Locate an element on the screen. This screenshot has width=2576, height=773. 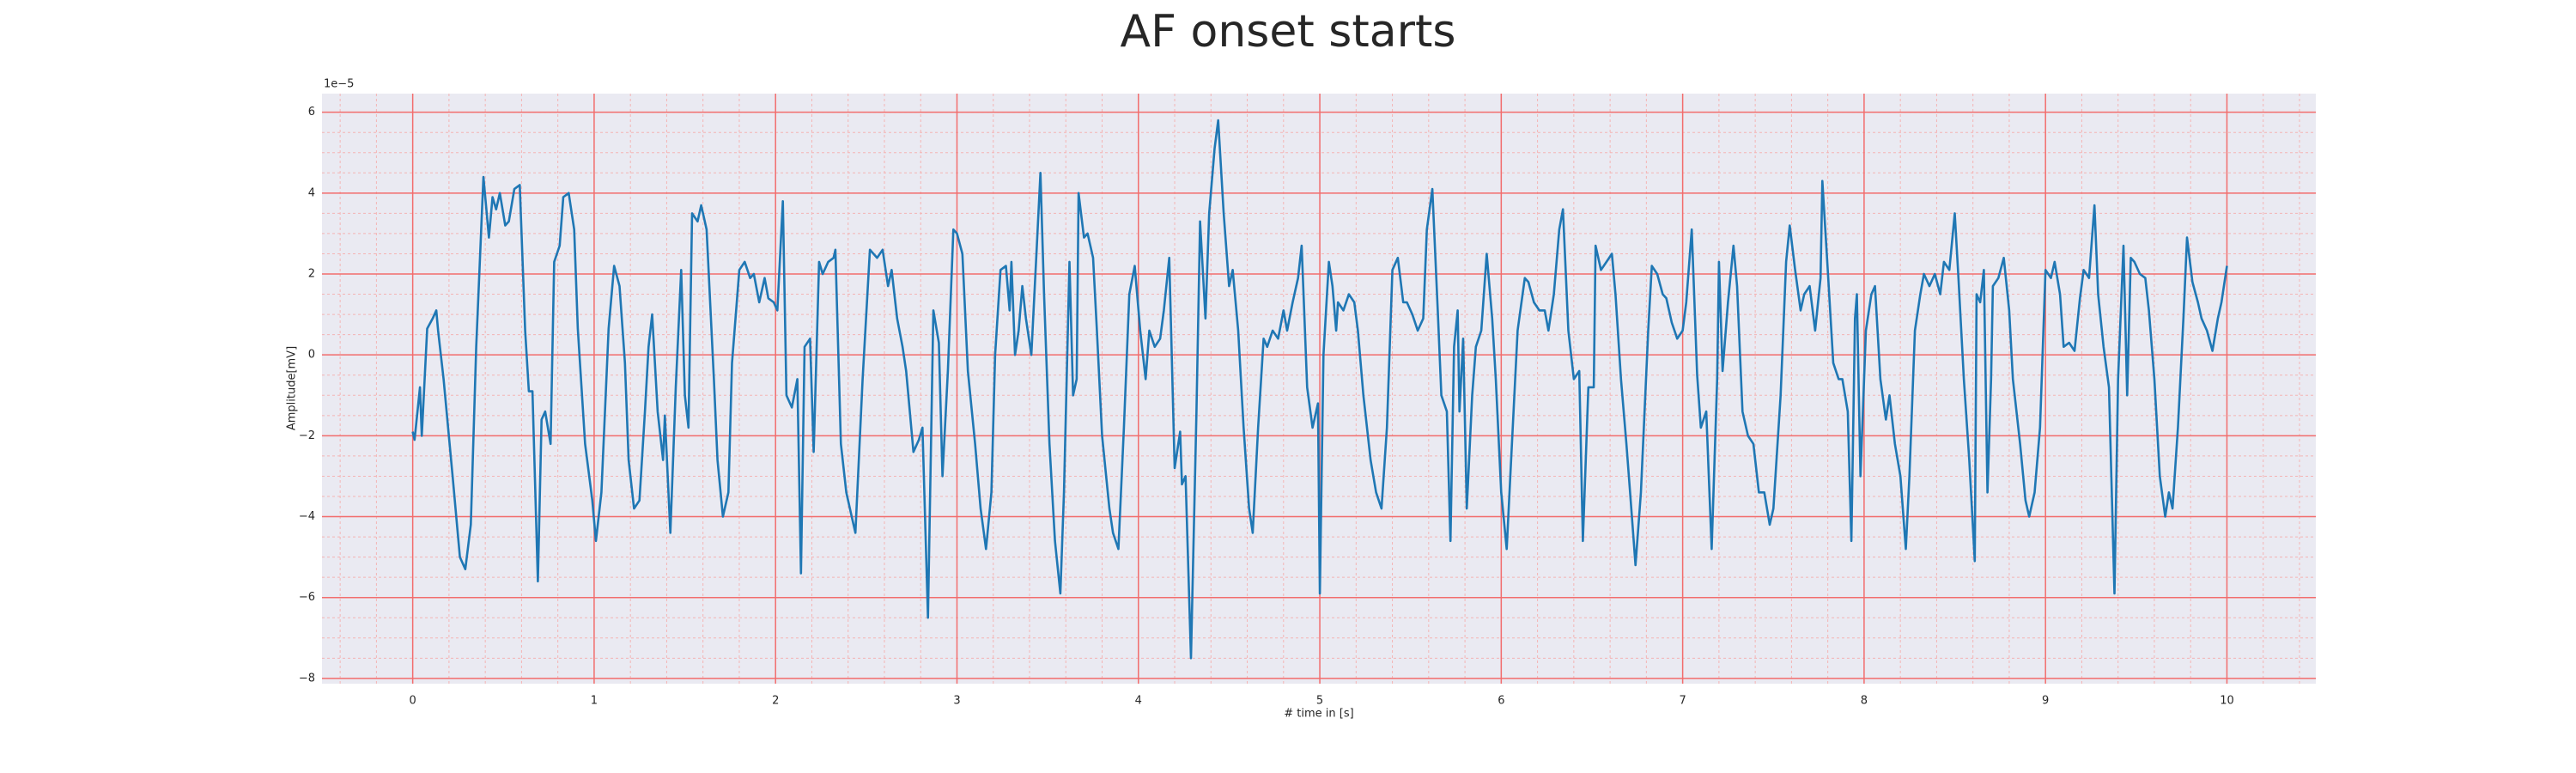
y-tick-label: 4 is located at coordinates (312, 192).